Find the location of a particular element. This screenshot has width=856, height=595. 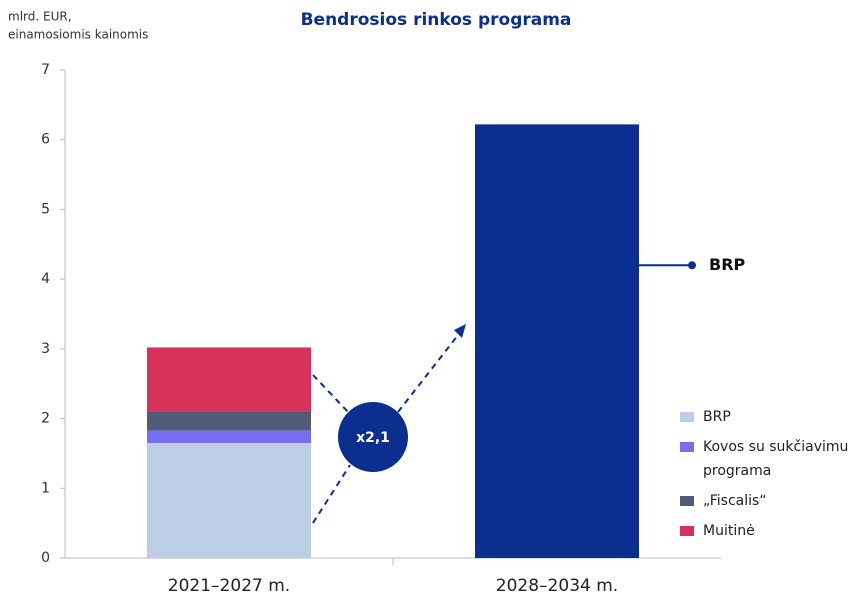

legend-item: BRP is located at coordinates (765, 417).